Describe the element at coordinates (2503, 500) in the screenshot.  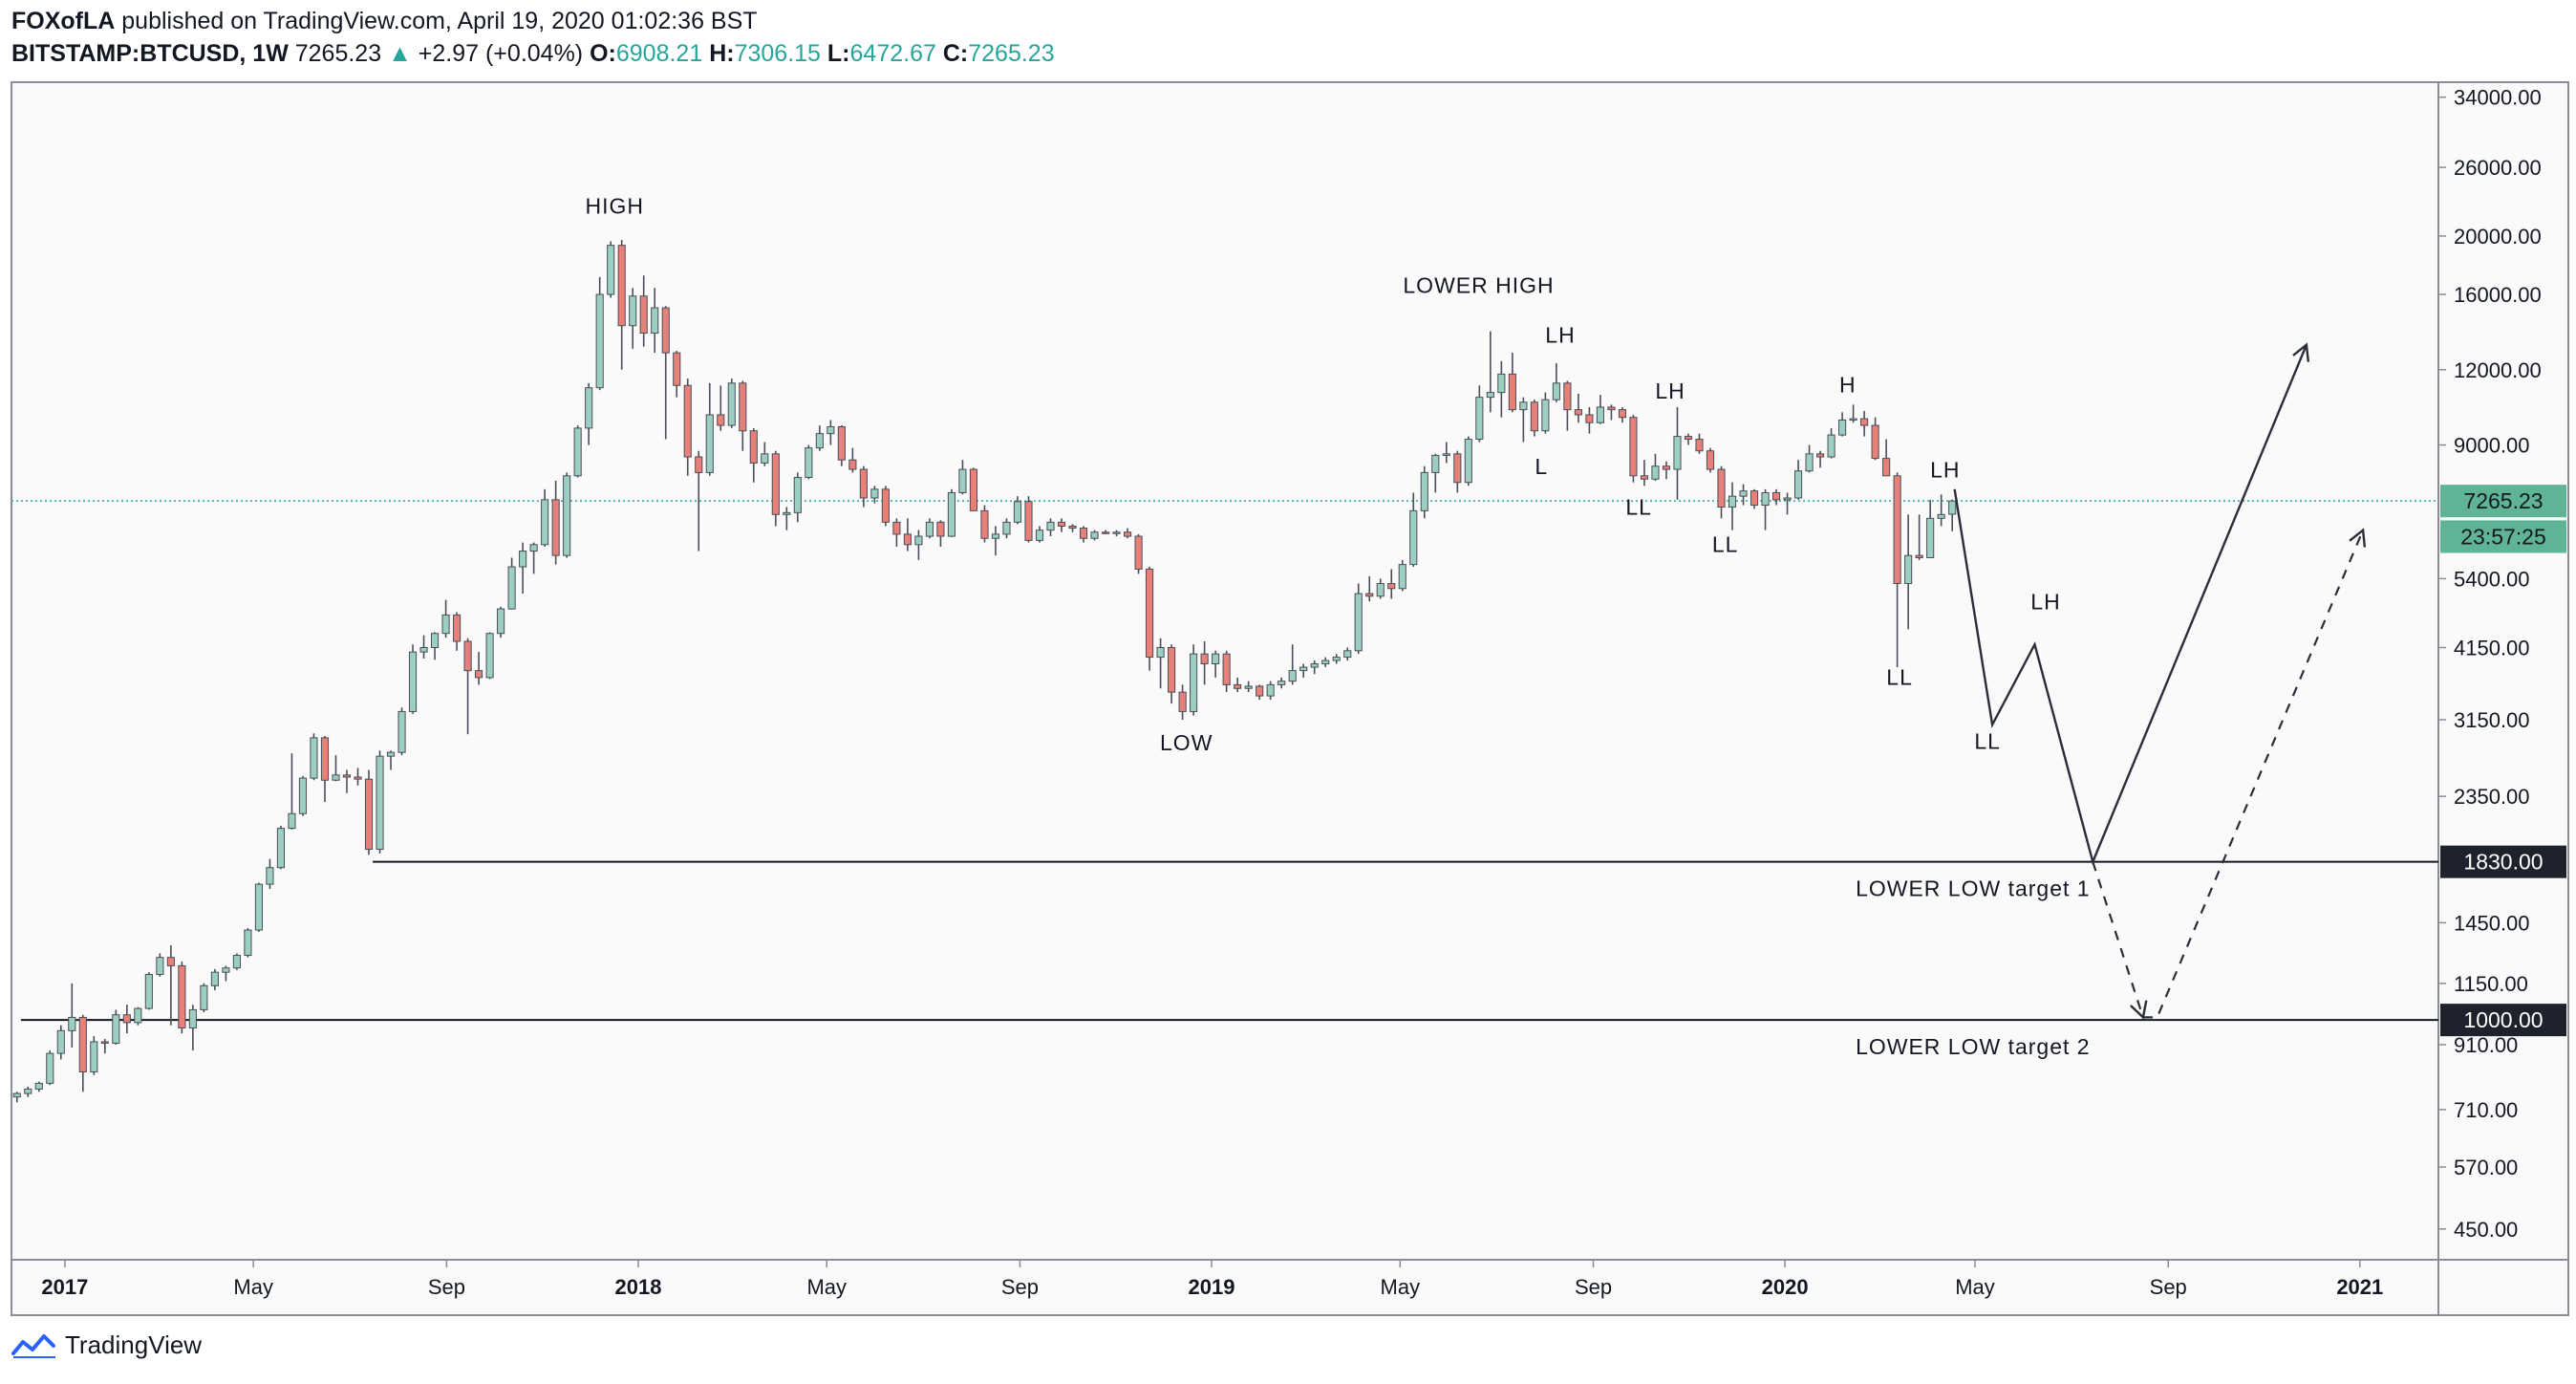
I see `price-badge-label: 7265.23` at that location.